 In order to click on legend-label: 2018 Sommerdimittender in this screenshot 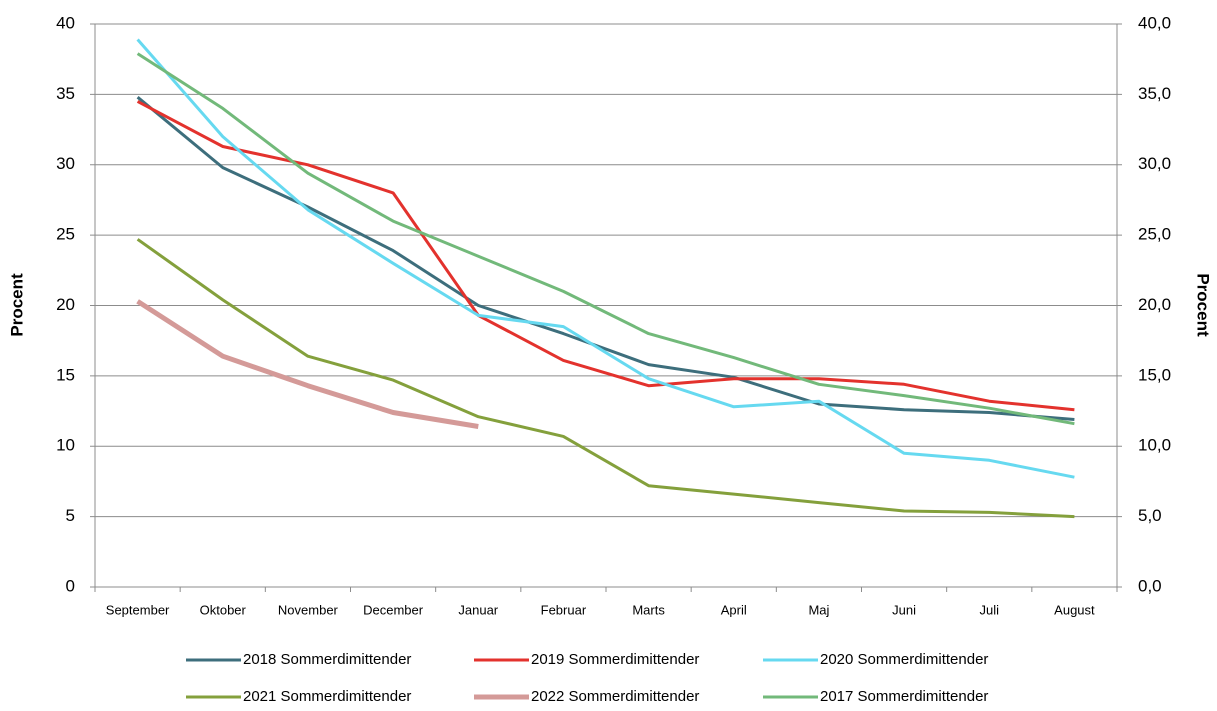, I will do `click(327, 659)`.